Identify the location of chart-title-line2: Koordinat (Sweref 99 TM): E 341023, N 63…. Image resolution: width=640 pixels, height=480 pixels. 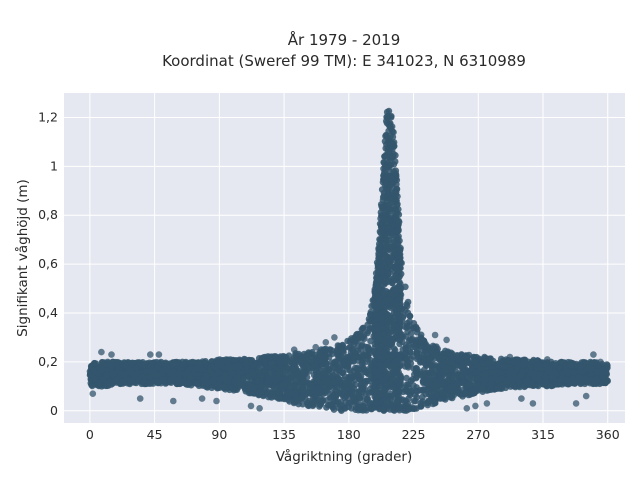
(344, 61).